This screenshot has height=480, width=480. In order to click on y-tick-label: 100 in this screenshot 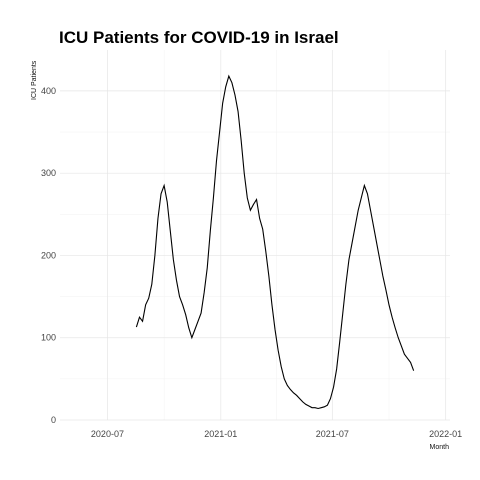, I will do `click(48, 338)`.